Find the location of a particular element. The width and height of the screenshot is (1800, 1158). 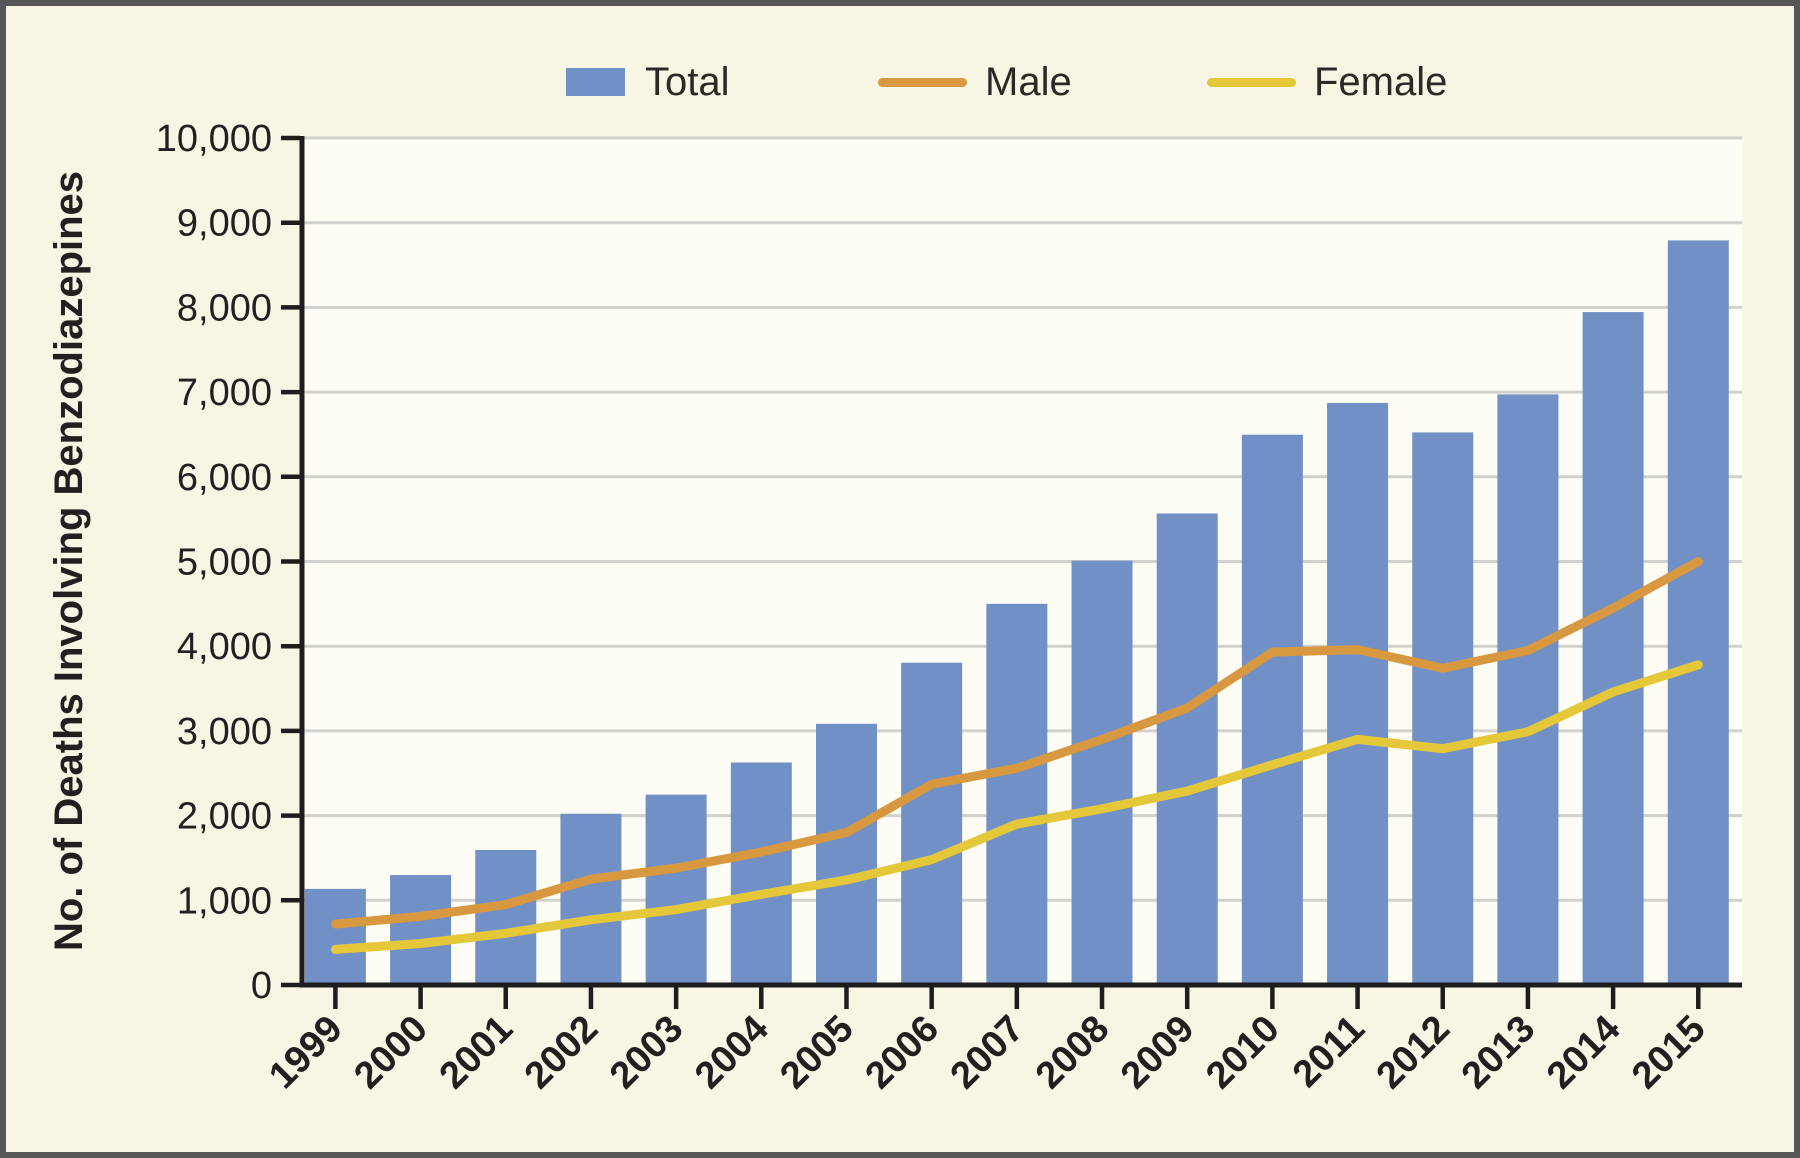

bar-2008 is located at coordinates (1102, 771).